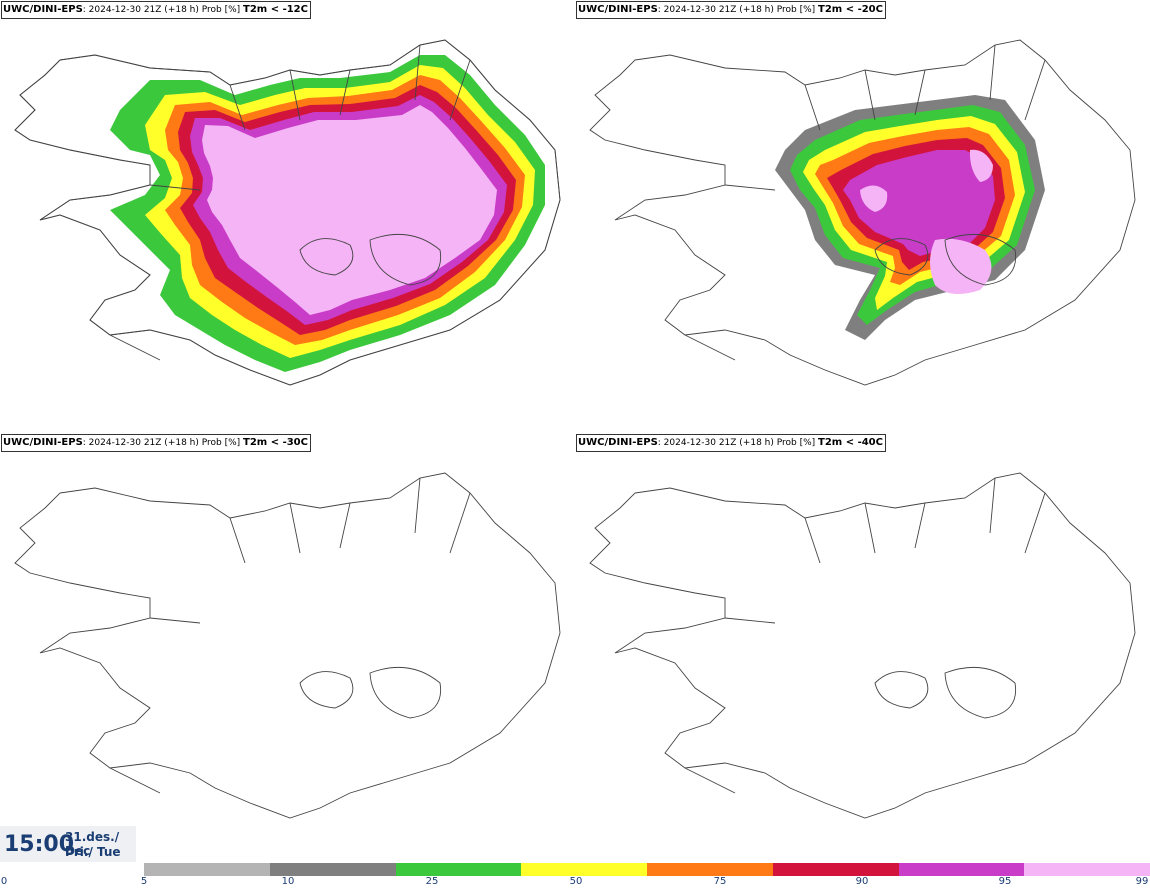 This screenshot has width=1150, height=891. I want to click on legend-tick-label: 90, so click(862, 881).